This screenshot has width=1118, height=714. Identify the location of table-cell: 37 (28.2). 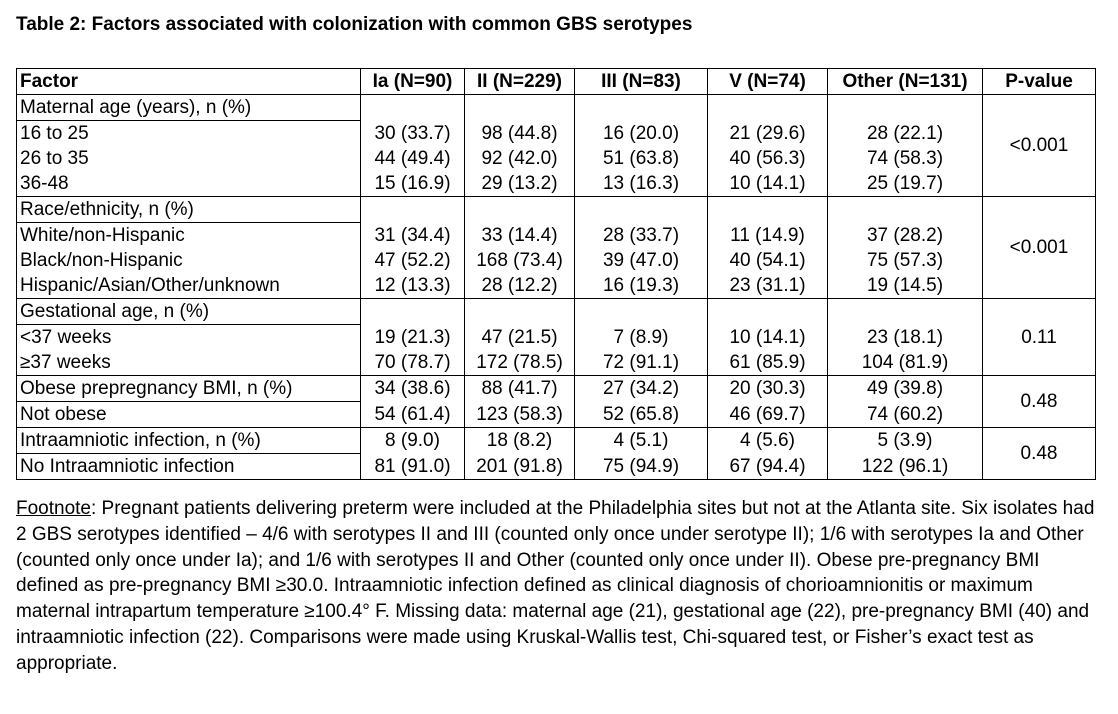
(905, 235).